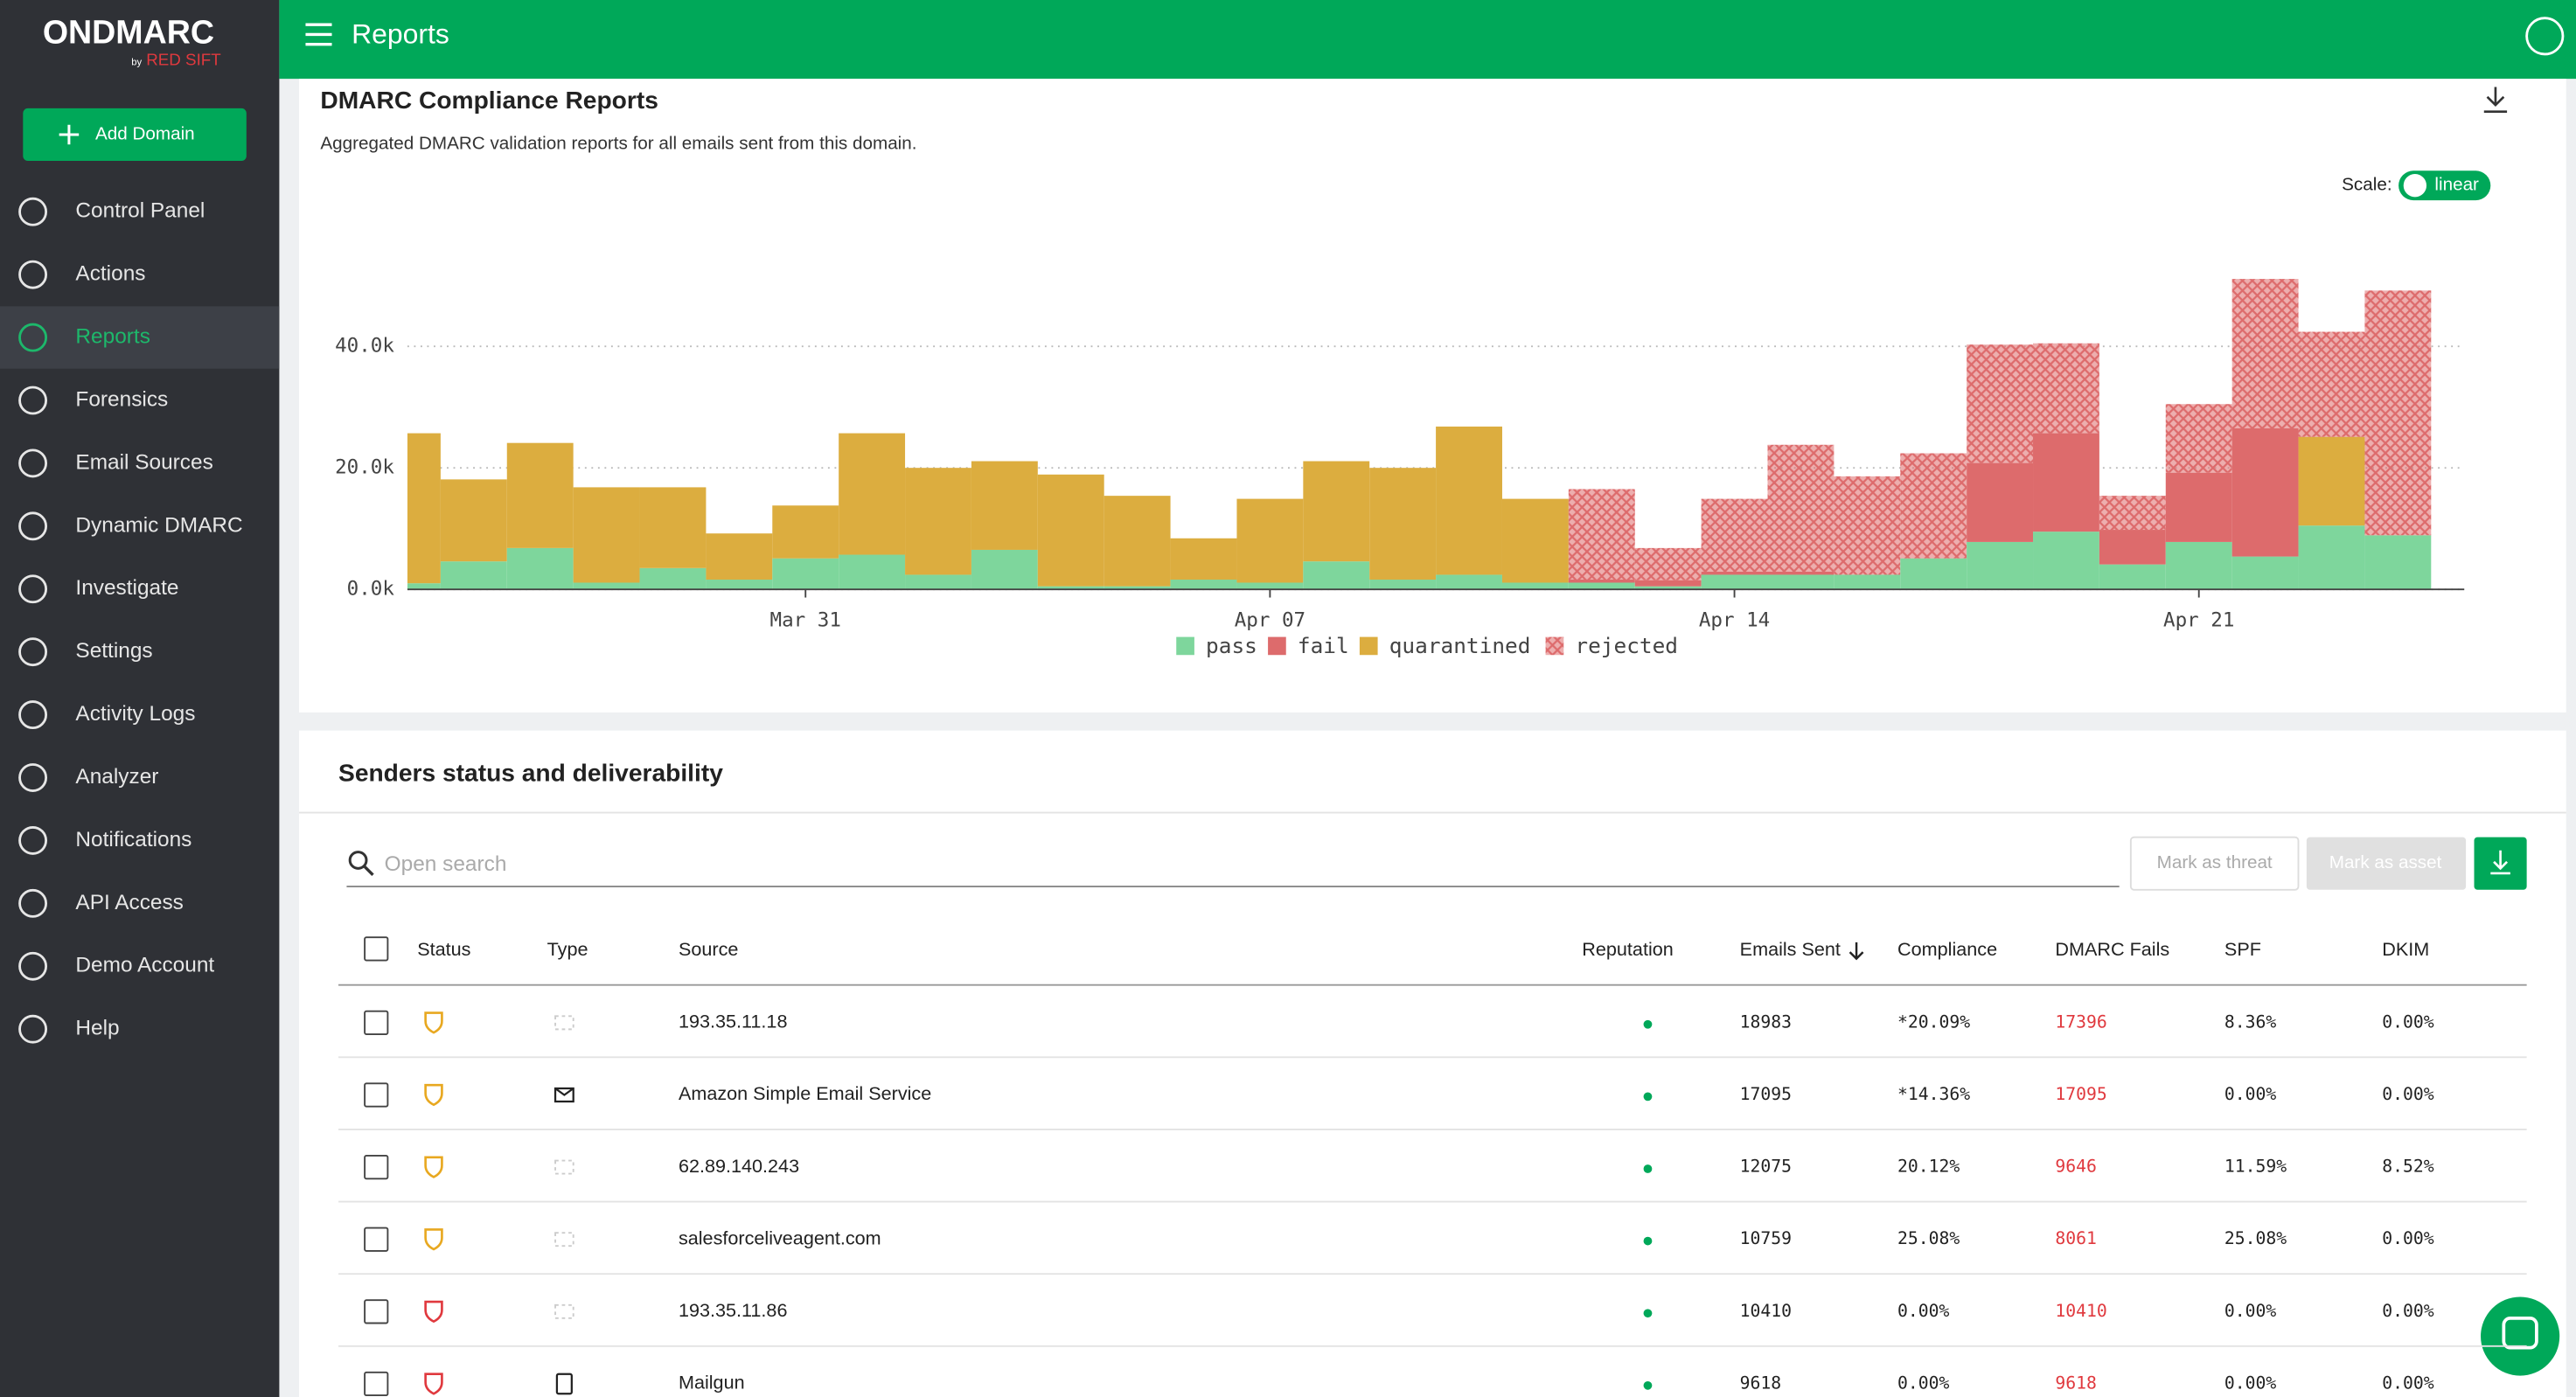  What do you see at coordinates (2456, 185) in the screenshot?
I see `scale-value: linear` at bounding box center [2456, 185].